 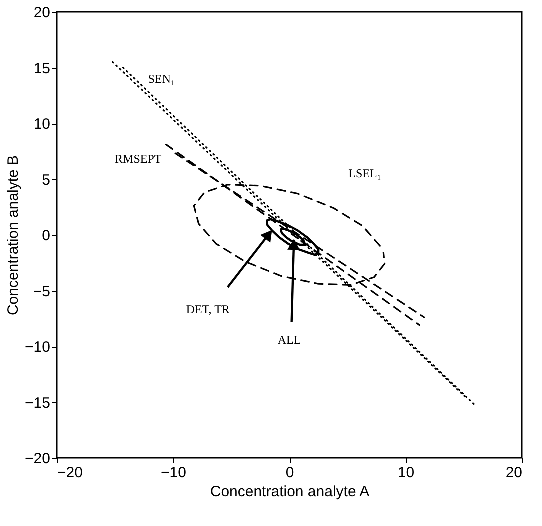 What do you see at coordinates (514, 473) in the screenshot?
I see `x-tick-label: 20` at bounding box center [514, 473].